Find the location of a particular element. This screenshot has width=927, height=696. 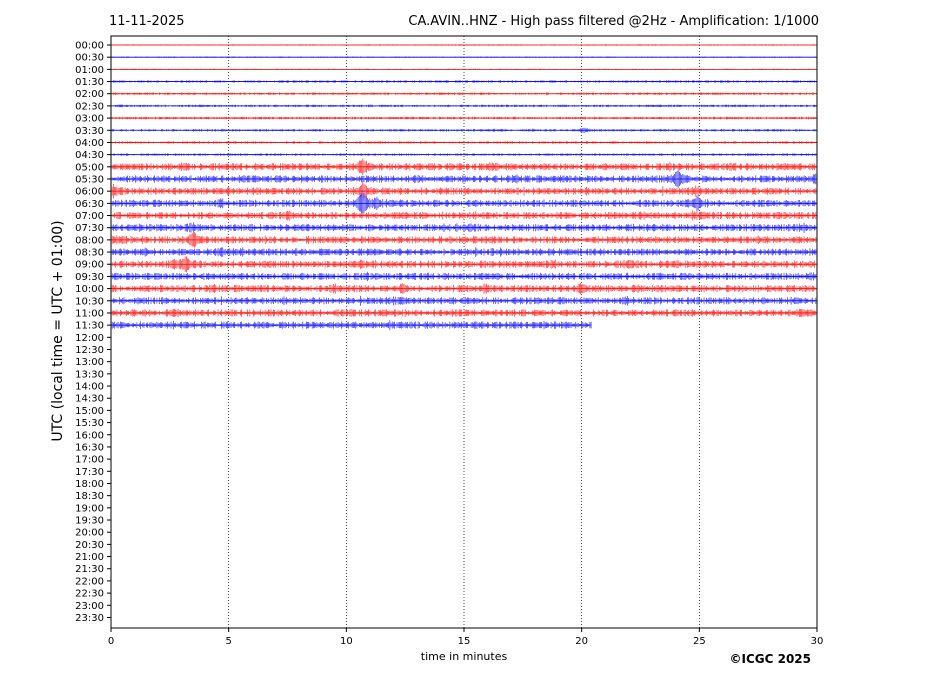

y-tick-label: 18:00 is located at coordinates (89, 484).